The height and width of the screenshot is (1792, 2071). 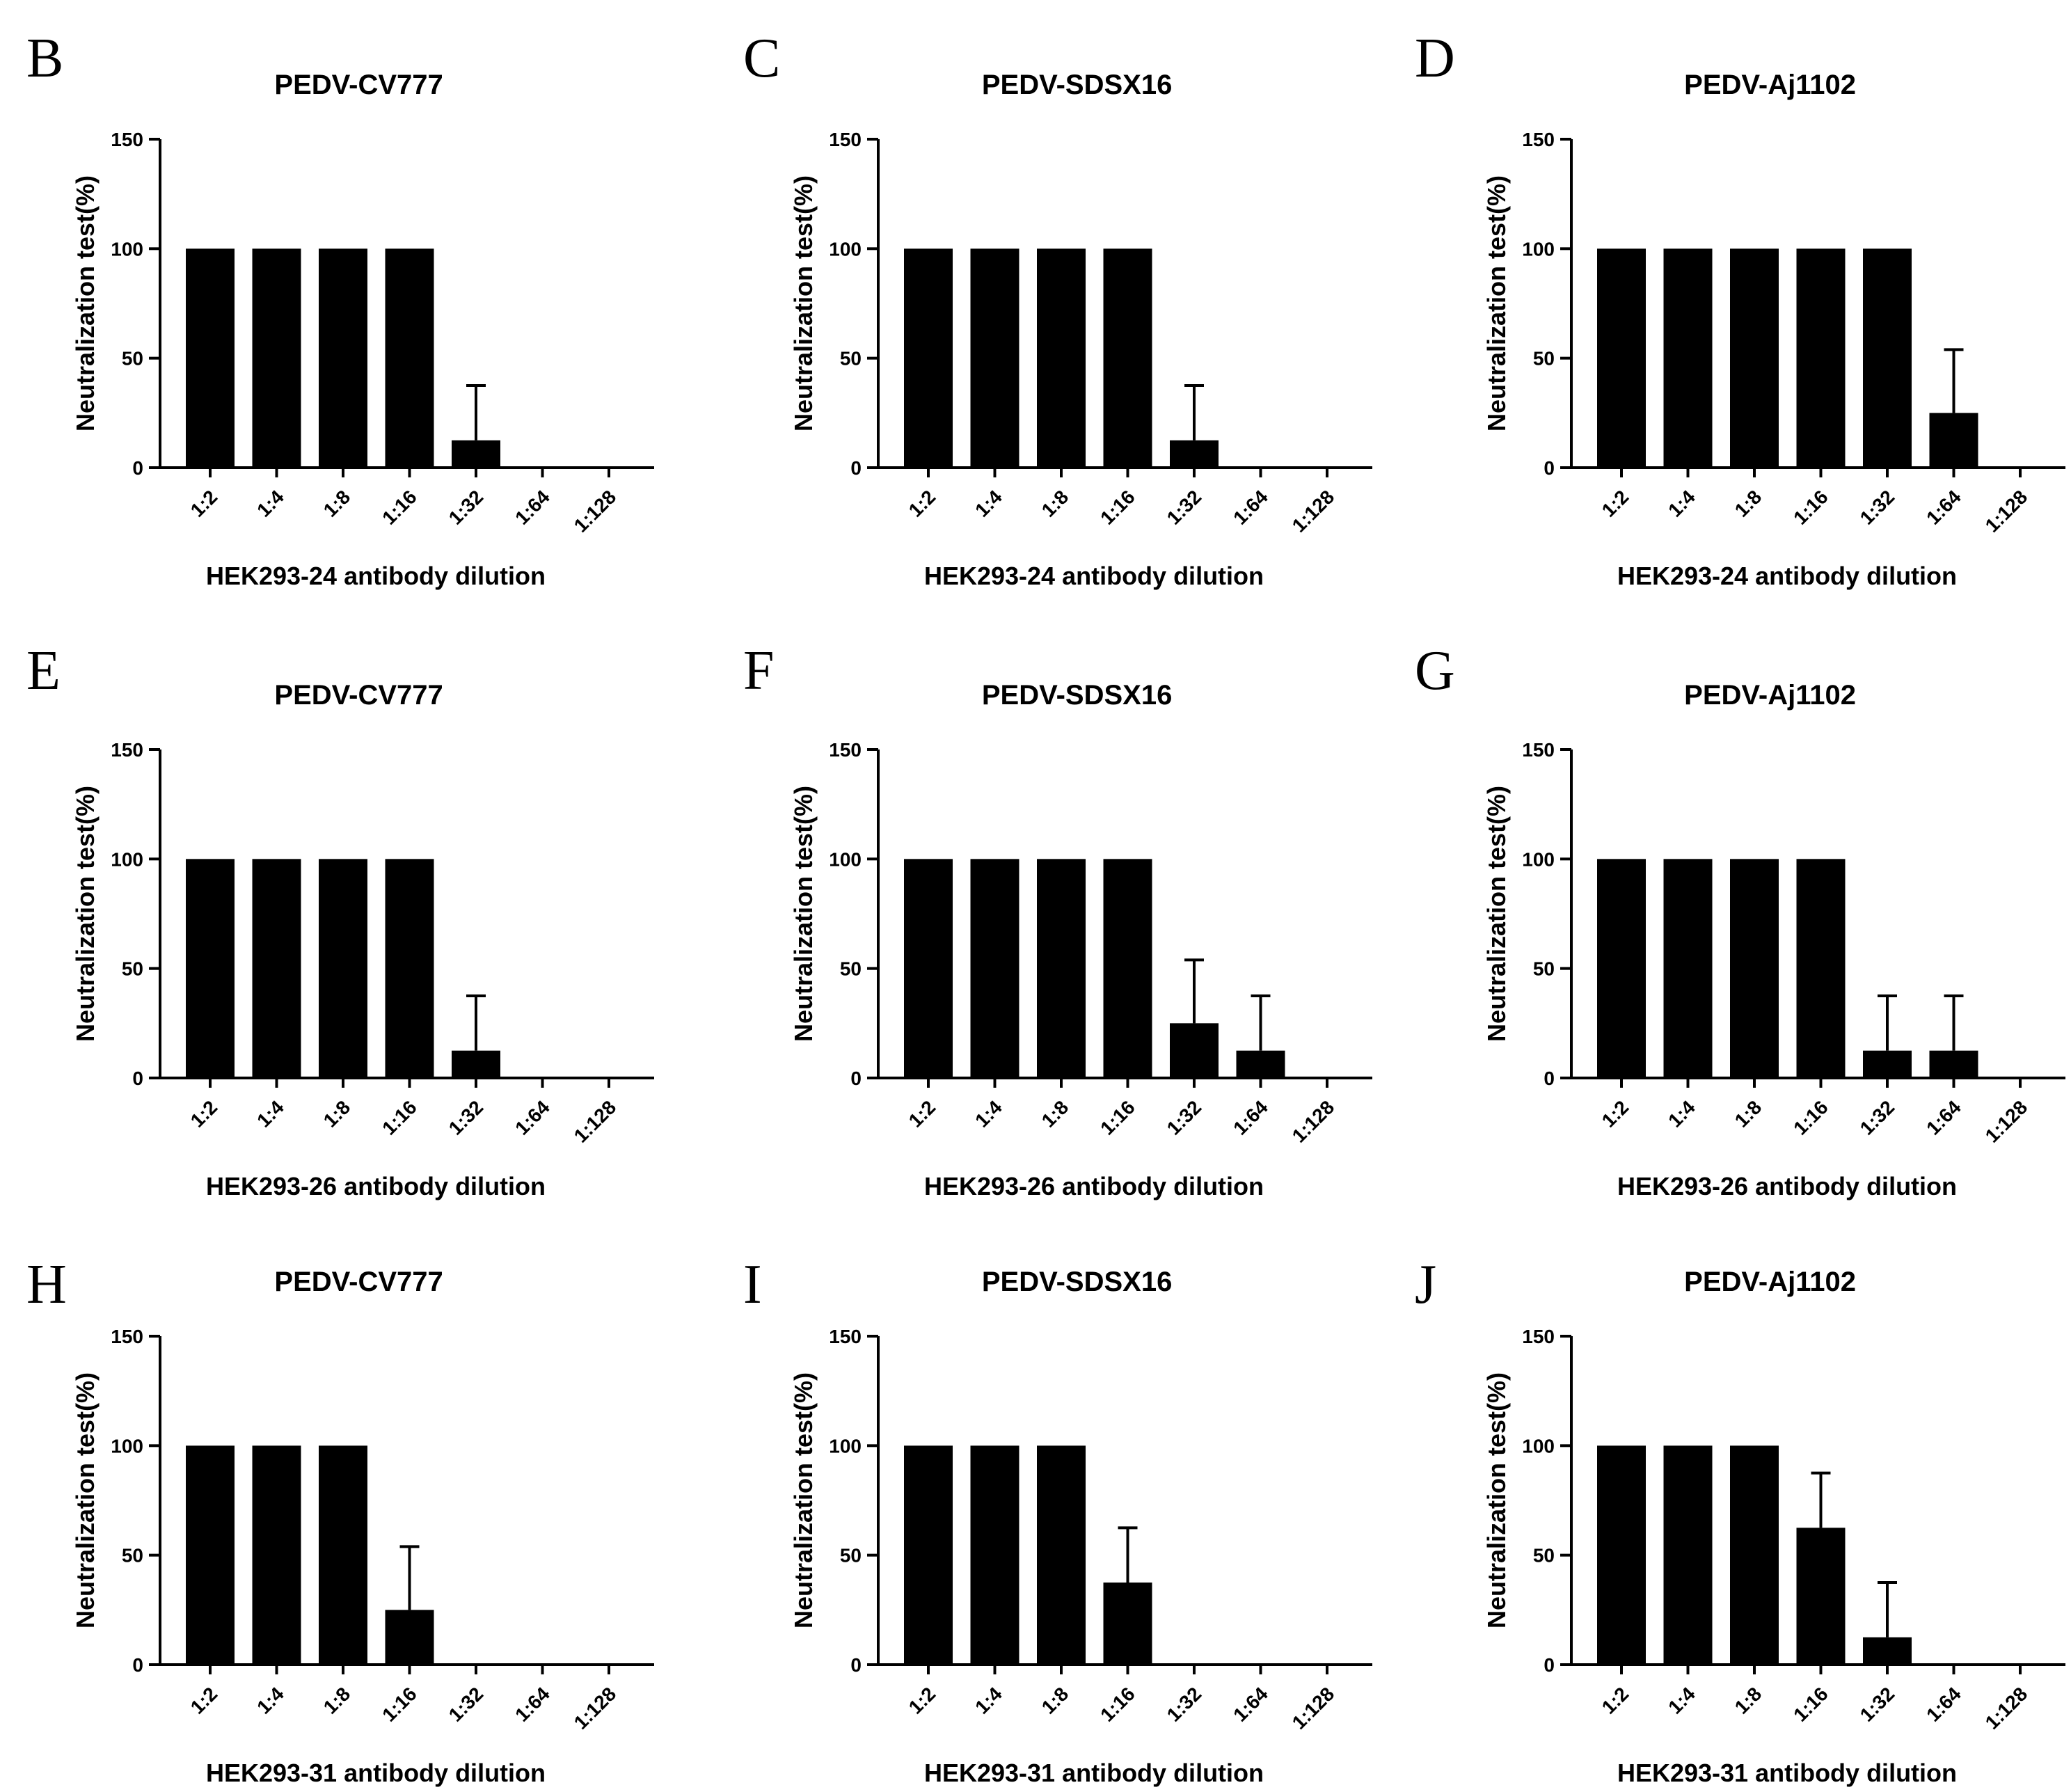 What do you see at coordinates (1435, 670) in the screenshot?
I see `panel-letter: G` at bounding box center [1435, 670].